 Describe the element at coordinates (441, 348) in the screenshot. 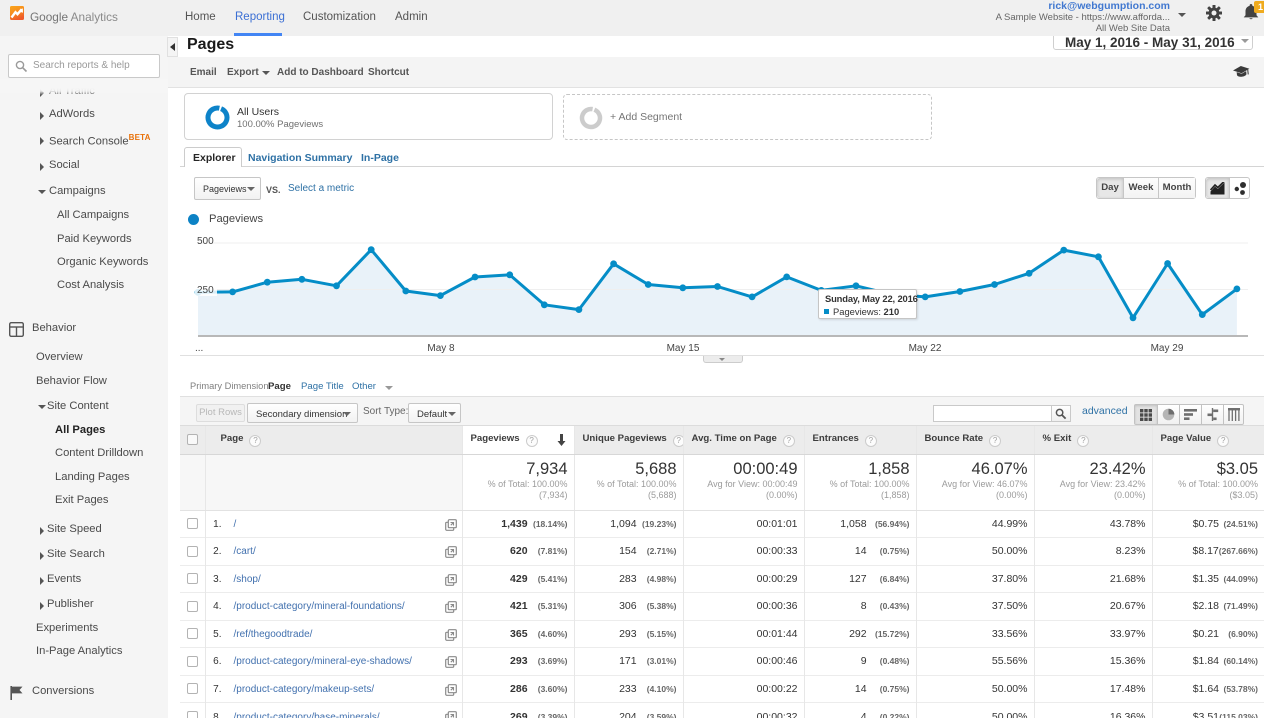

I see `svg-text: May 8` at that location.